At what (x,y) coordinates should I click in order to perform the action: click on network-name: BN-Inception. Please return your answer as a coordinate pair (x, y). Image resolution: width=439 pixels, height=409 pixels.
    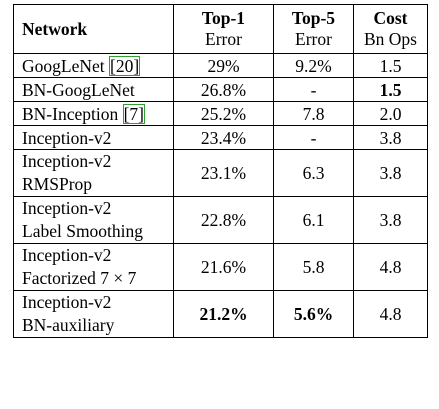
    Looking at the image, I should click on (72, 113).